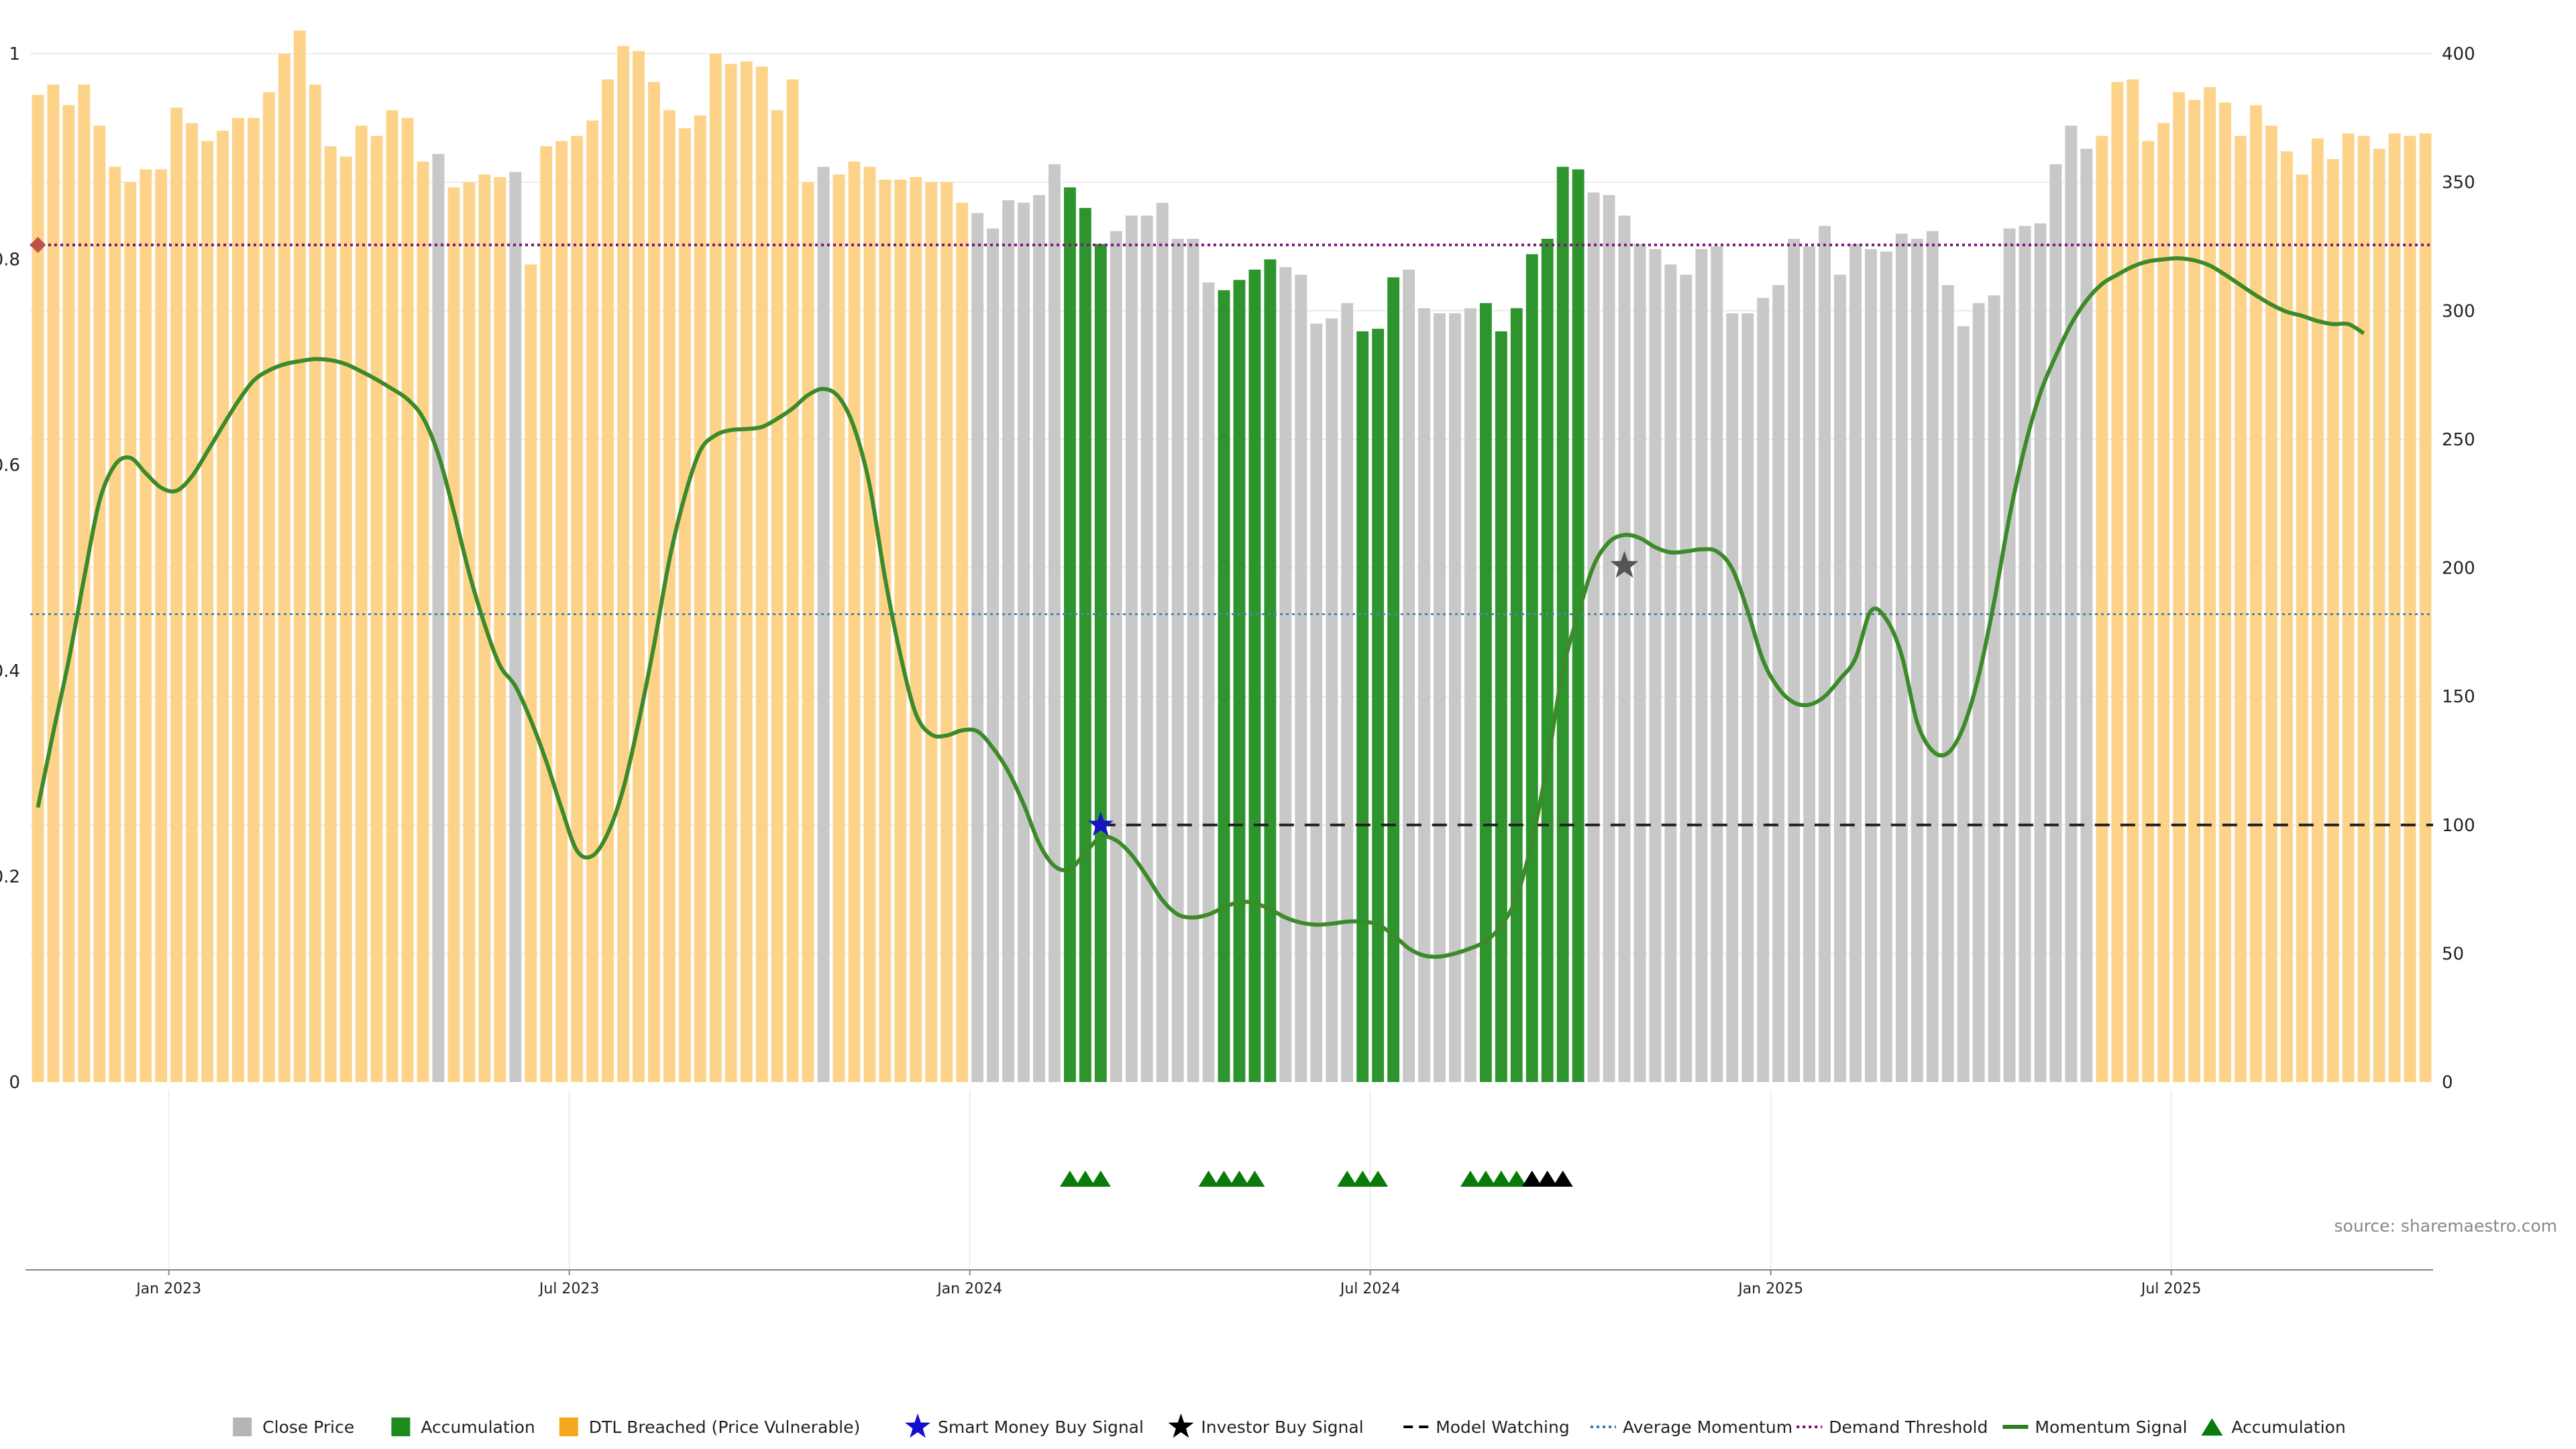 This screenshot has height=1449, width=2576. I want to click on investor-buy-signal-star, so click(1624, 564).